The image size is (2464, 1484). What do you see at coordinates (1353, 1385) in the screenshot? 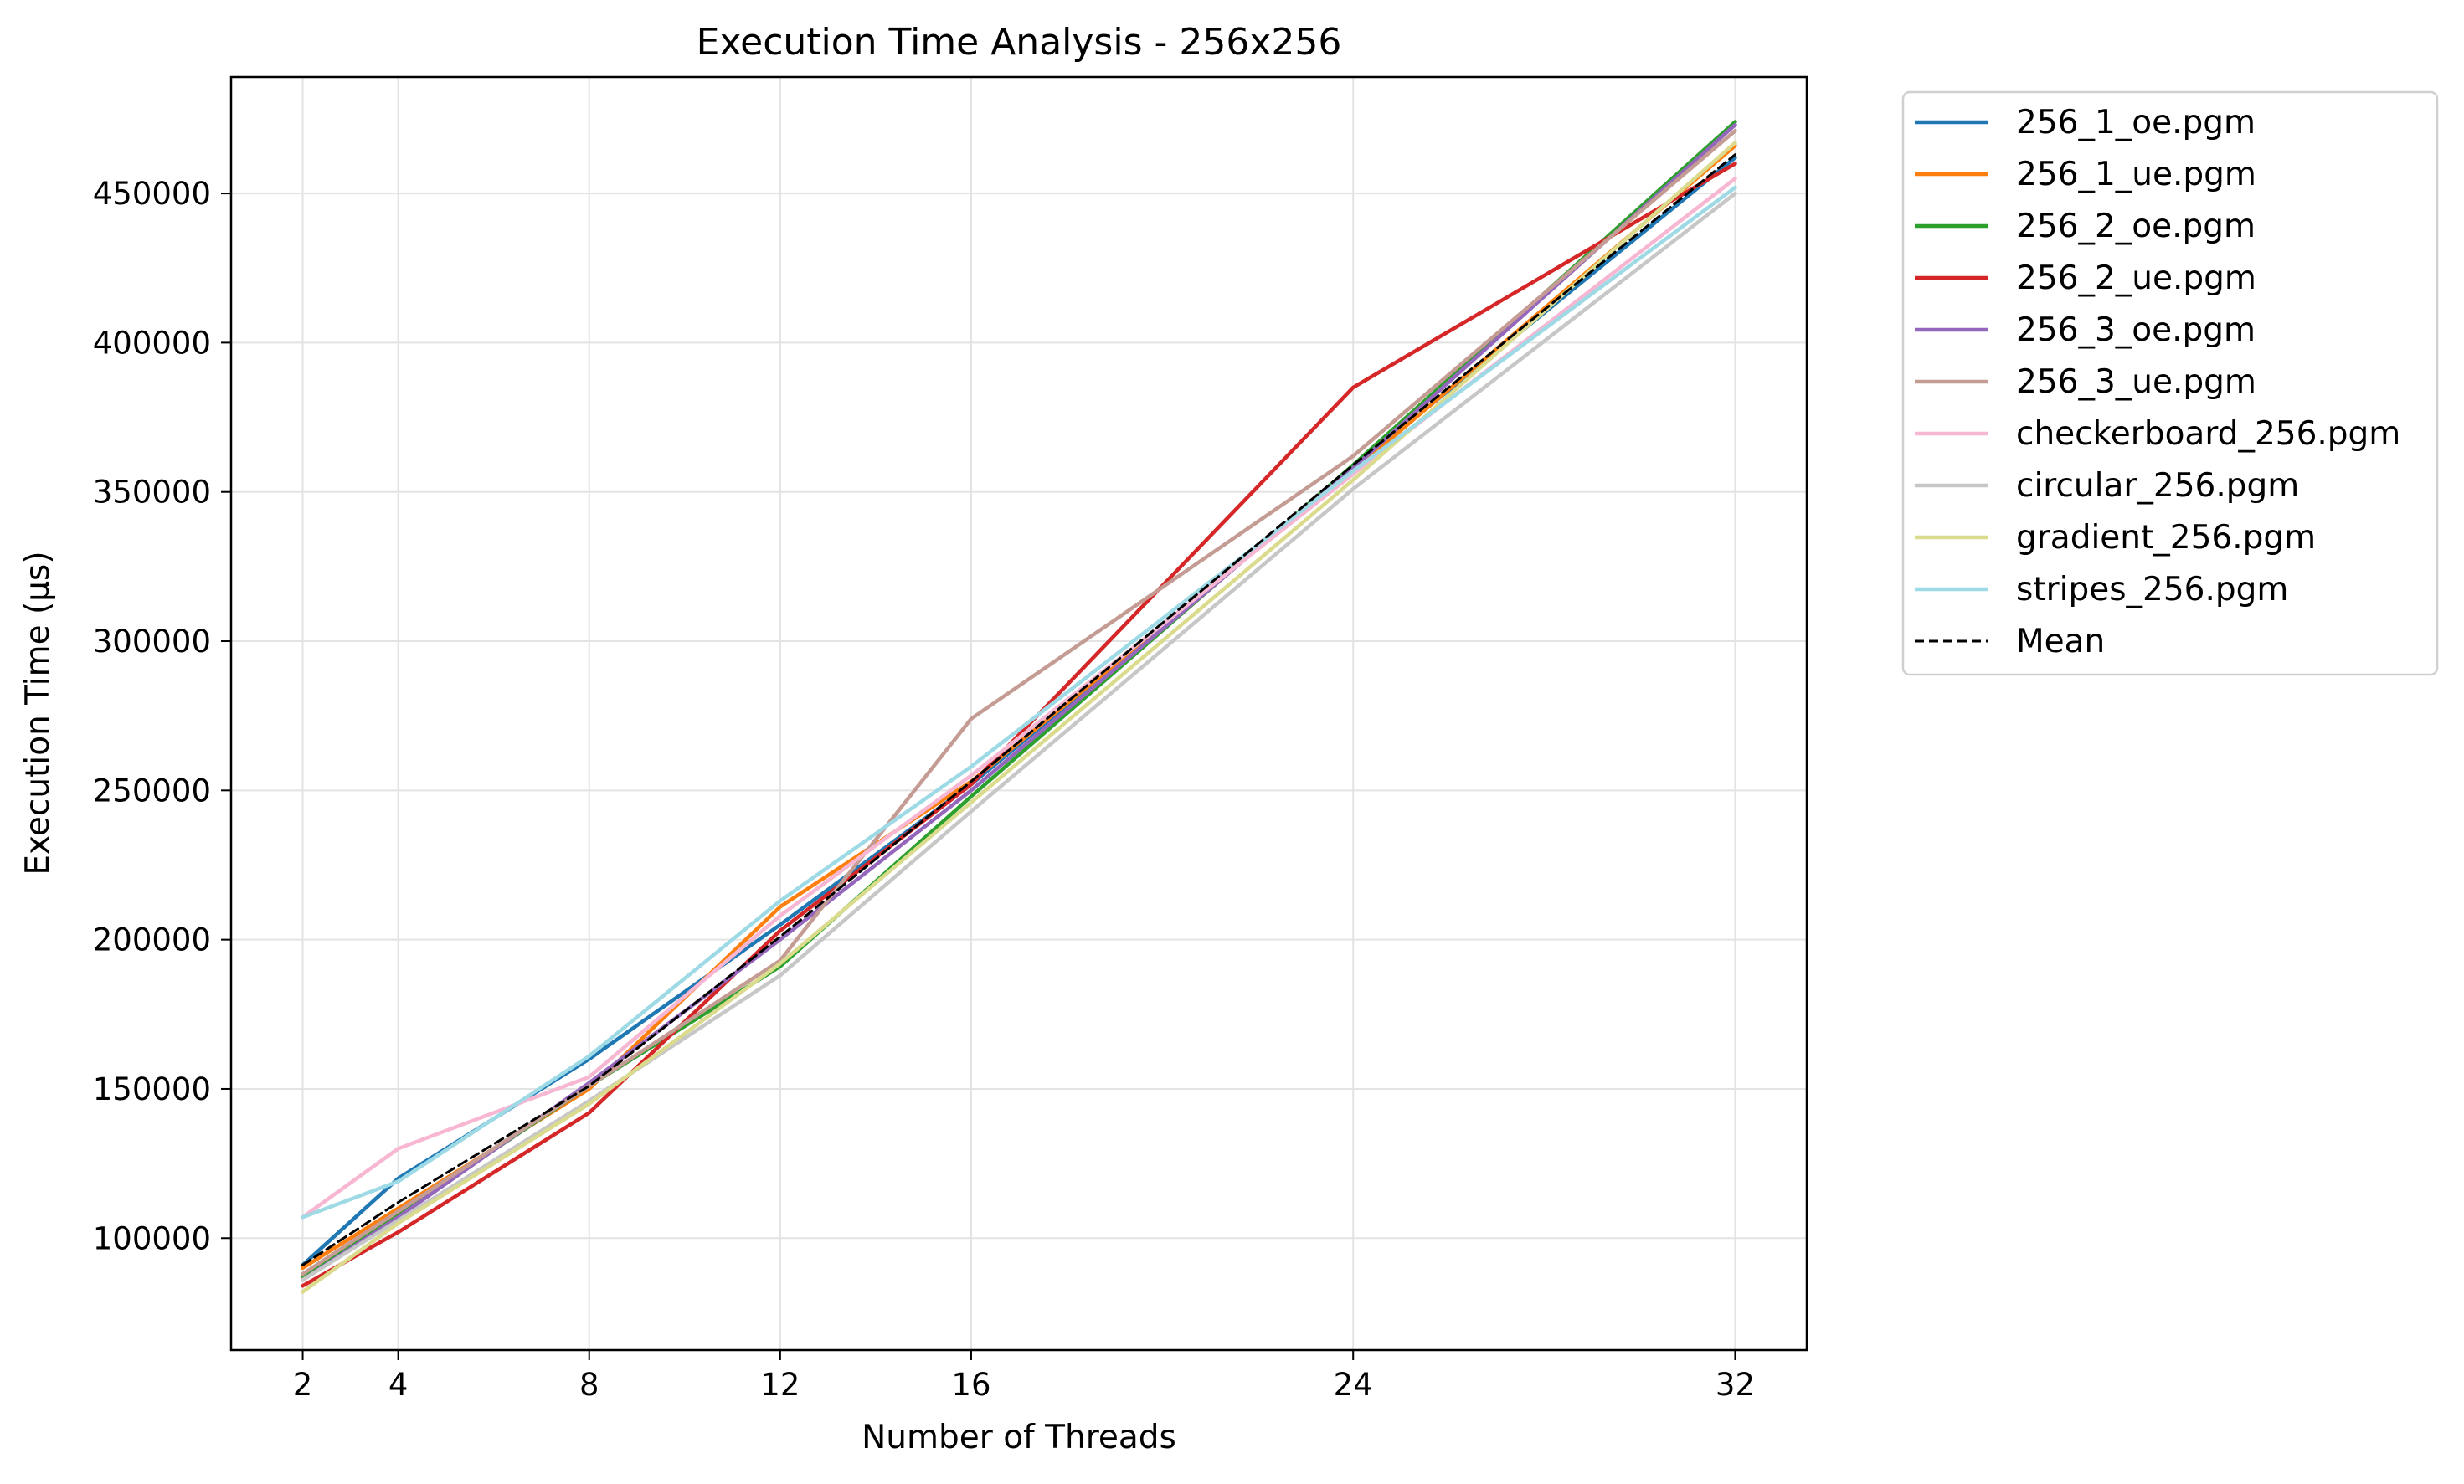
I see `x-tick-label: 24` at bounding box center [1353, 1385].